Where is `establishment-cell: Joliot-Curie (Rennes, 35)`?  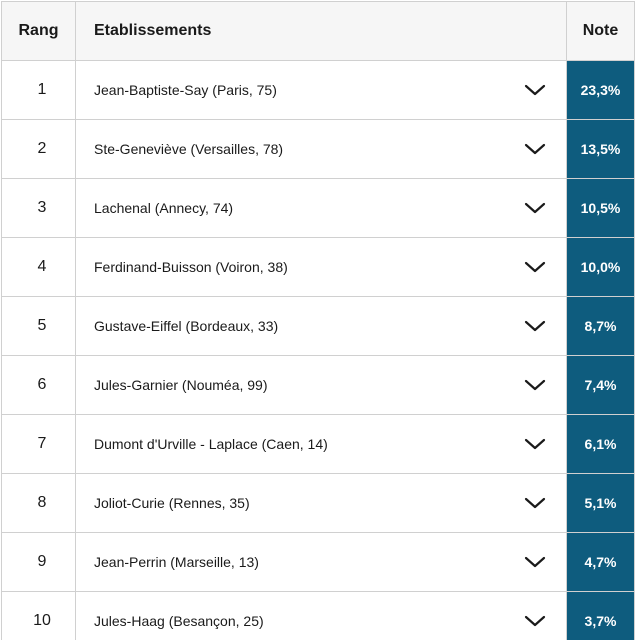 establishment-cell: Joliot-Curie (Rennes, 35) is located at coordinates (321, 503).